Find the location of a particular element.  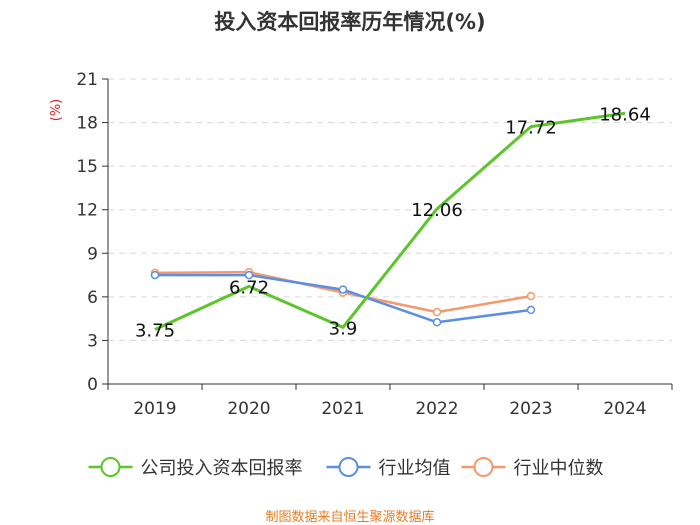

legend-item-2: 行业中位数 is located at coordinates (532, 468).